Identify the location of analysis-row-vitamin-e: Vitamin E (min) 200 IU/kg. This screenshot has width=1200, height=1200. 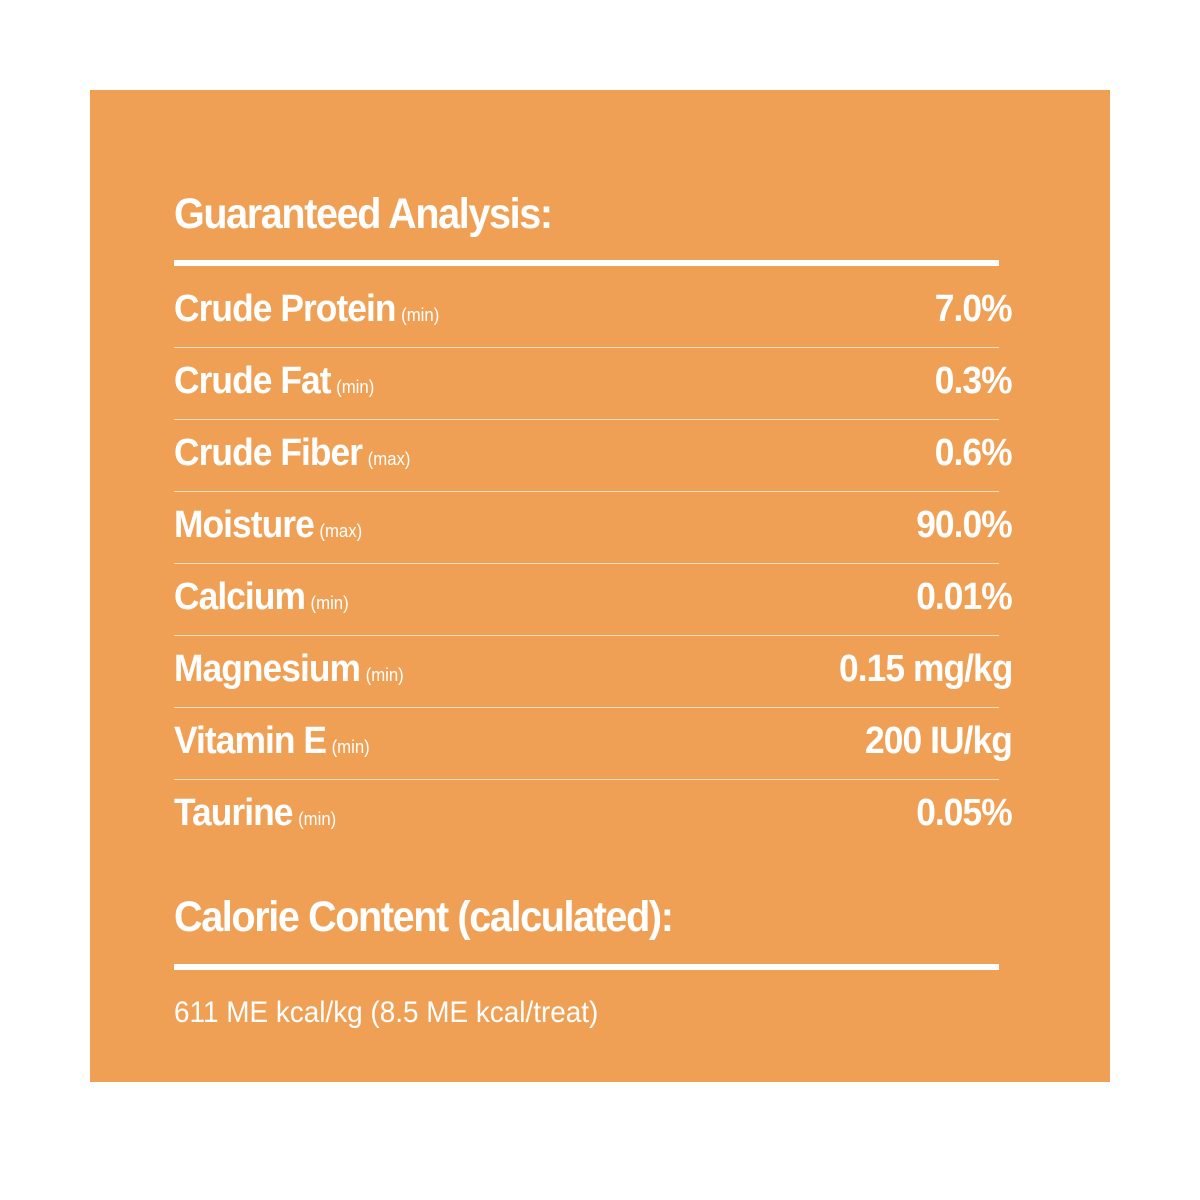
(593, 744).